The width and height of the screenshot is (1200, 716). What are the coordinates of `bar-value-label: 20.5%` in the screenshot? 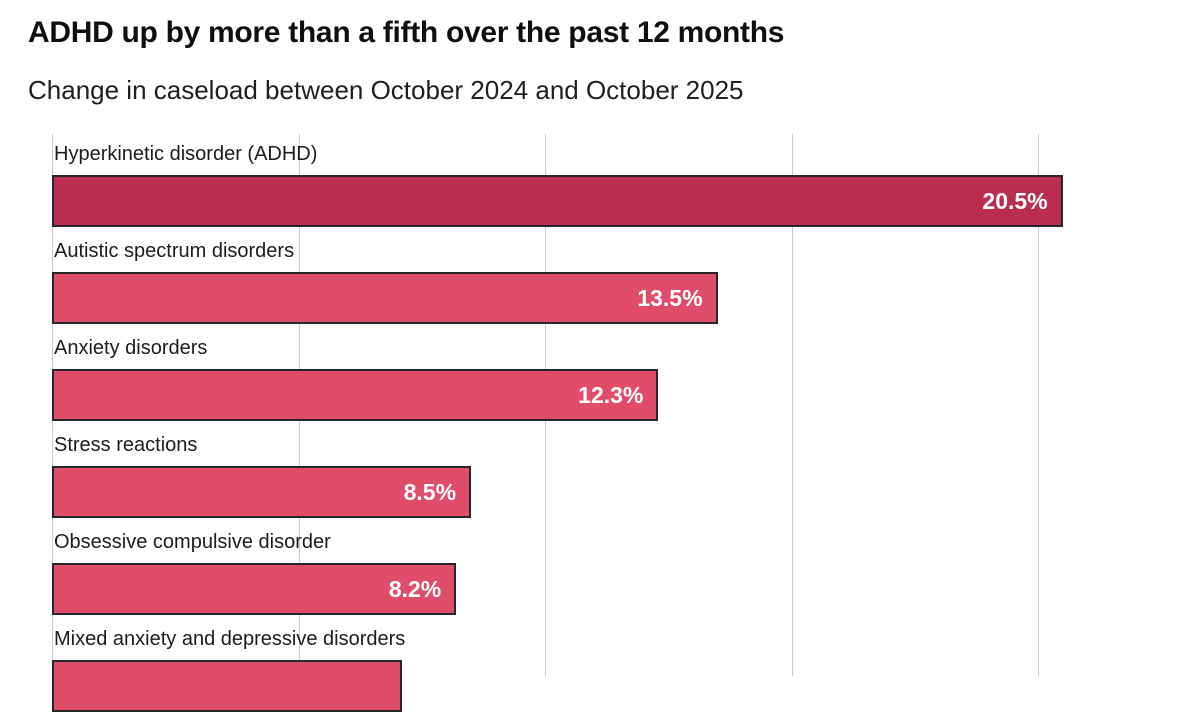 It's located at (1015, 200).